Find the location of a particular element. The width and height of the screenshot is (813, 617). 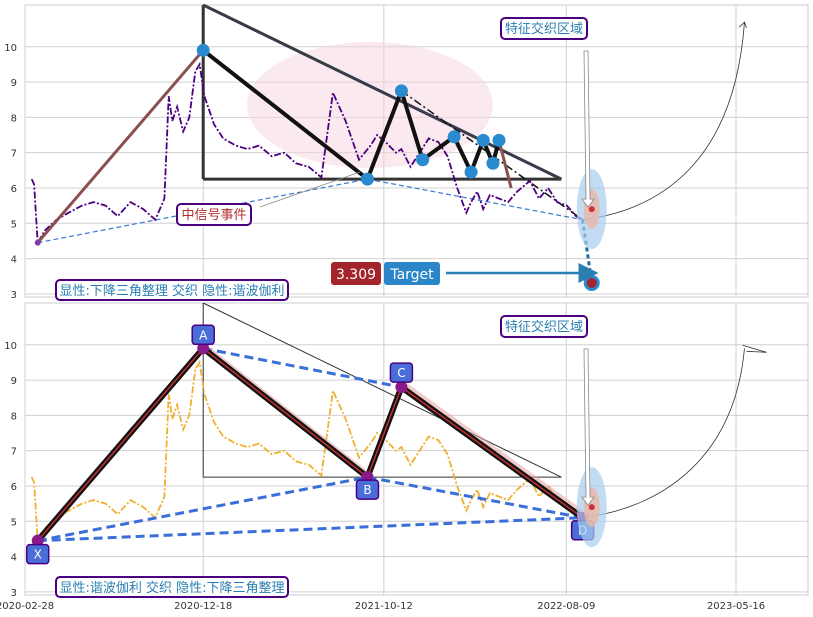

pivot-b-label: B is located at coordinates (367, 490).